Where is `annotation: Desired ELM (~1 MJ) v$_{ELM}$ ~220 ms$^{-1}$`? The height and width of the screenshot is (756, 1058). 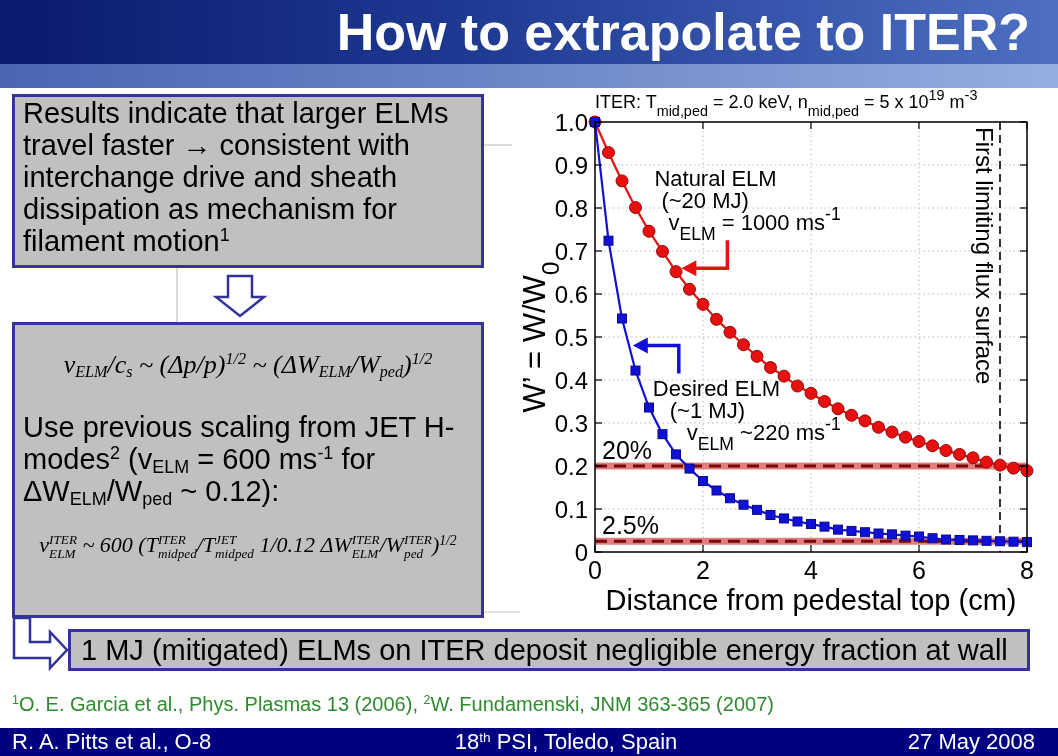 annotation: Desired ELM (~1 MJ) v$_{ELM}$ ~220 ms$^{-1}$ is located at coordinates (746, 414).